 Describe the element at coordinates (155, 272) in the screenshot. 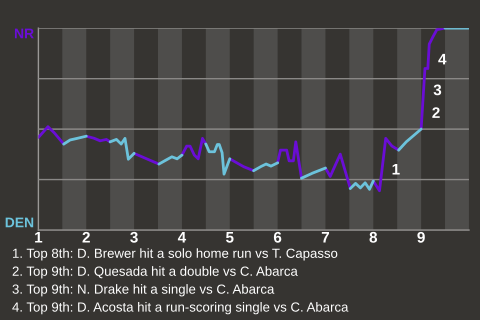

I see `text: 2. Top 9th: D. Quesada hit a double vs C. Abarca` at that location.